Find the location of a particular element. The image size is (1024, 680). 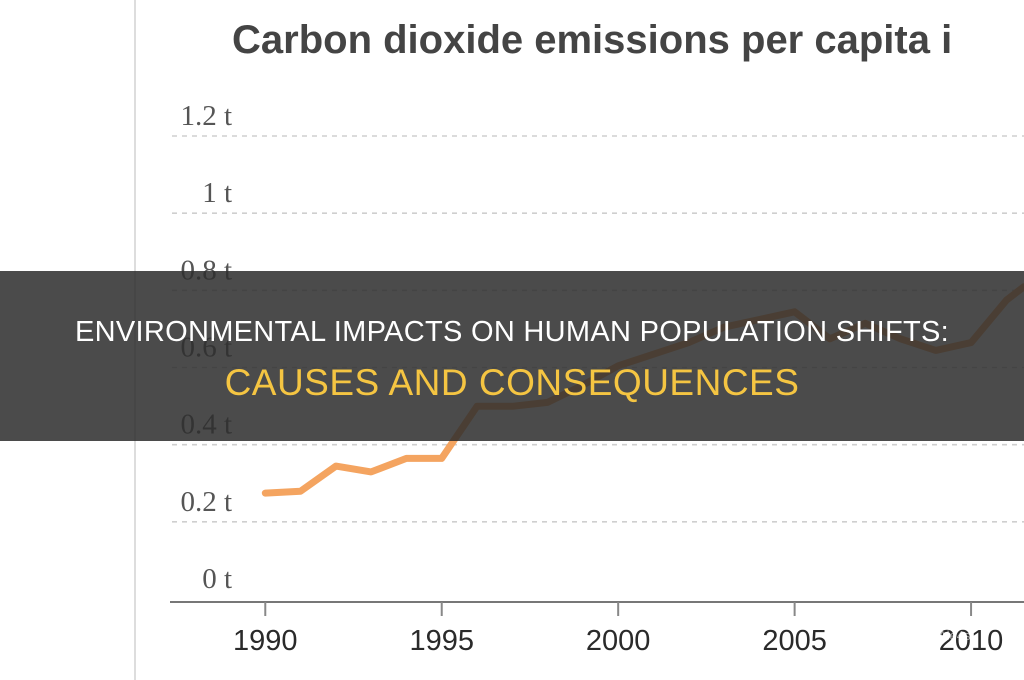

watermark: Ale4s is located at coordinates (954, 635).